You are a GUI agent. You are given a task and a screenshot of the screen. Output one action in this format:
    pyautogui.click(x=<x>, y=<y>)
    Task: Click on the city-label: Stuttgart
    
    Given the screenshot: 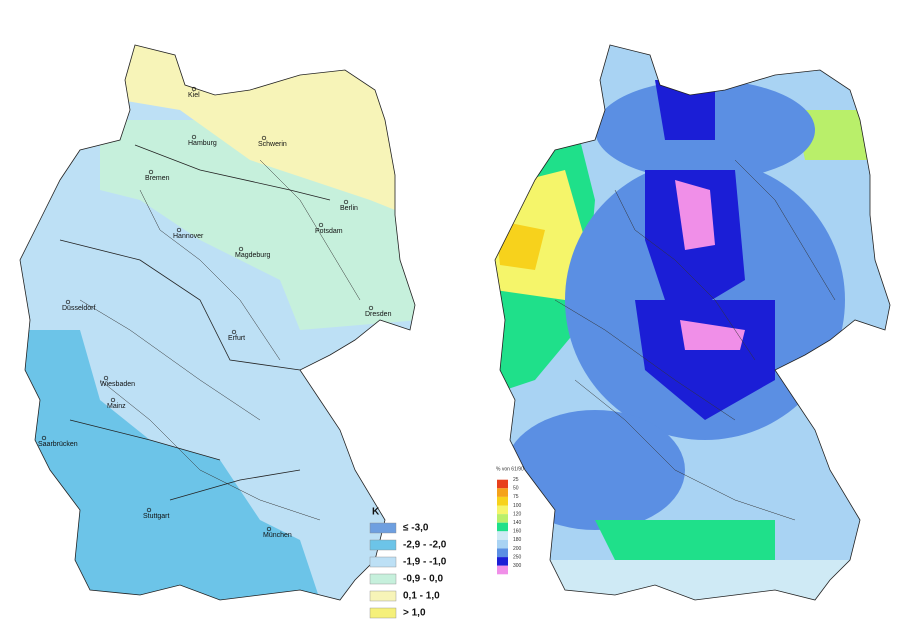 What is the action you would take?
    pyautogui.click(x=156, y=516)
    